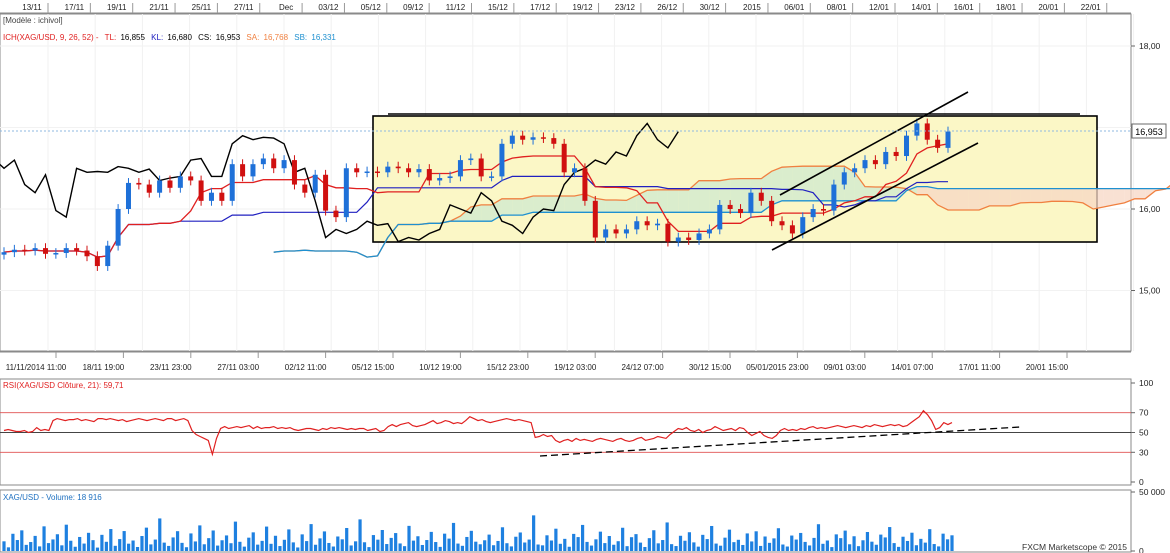  What do you see at coordinates (710, 367) in the screenshot?
I see `bottom-axis-label: 30/12 15:00` at bounding box center [710, 367].